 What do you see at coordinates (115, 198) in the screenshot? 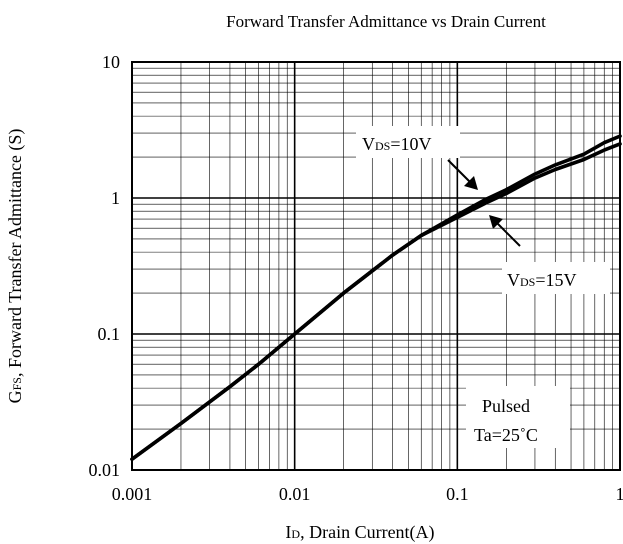
I see `y-tick-label: 1` at bounding box center [115, 198].